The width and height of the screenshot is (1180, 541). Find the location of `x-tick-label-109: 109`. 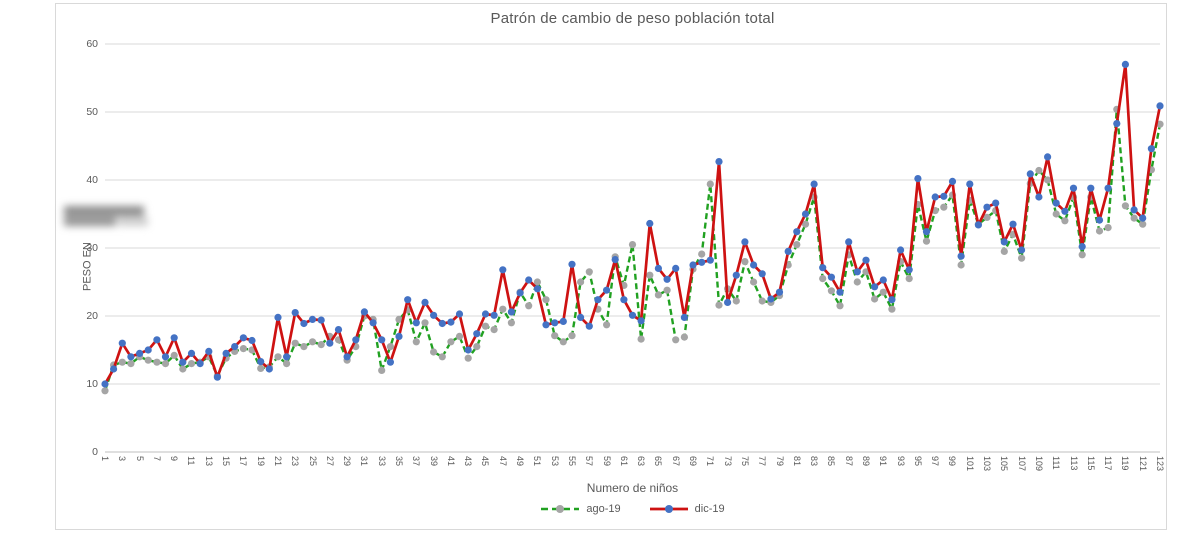

x-tick-label-109: 109 is located at coordinates (1038, 464).